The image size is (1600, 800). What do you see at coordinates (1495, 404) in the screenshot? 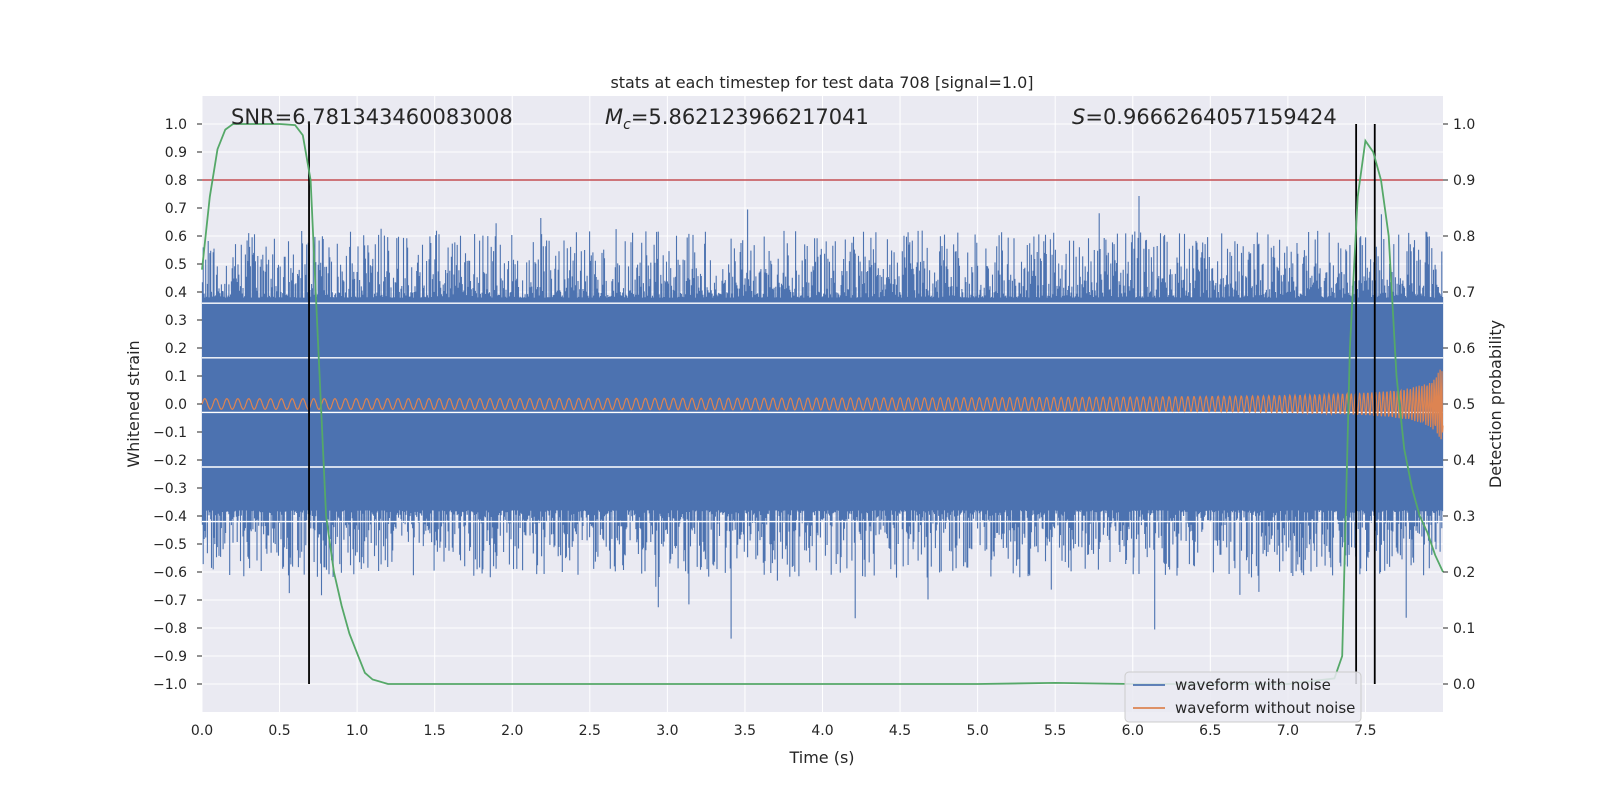
I see `y-axis-label-right: Detection probability` at bounding box center [1495, 404].